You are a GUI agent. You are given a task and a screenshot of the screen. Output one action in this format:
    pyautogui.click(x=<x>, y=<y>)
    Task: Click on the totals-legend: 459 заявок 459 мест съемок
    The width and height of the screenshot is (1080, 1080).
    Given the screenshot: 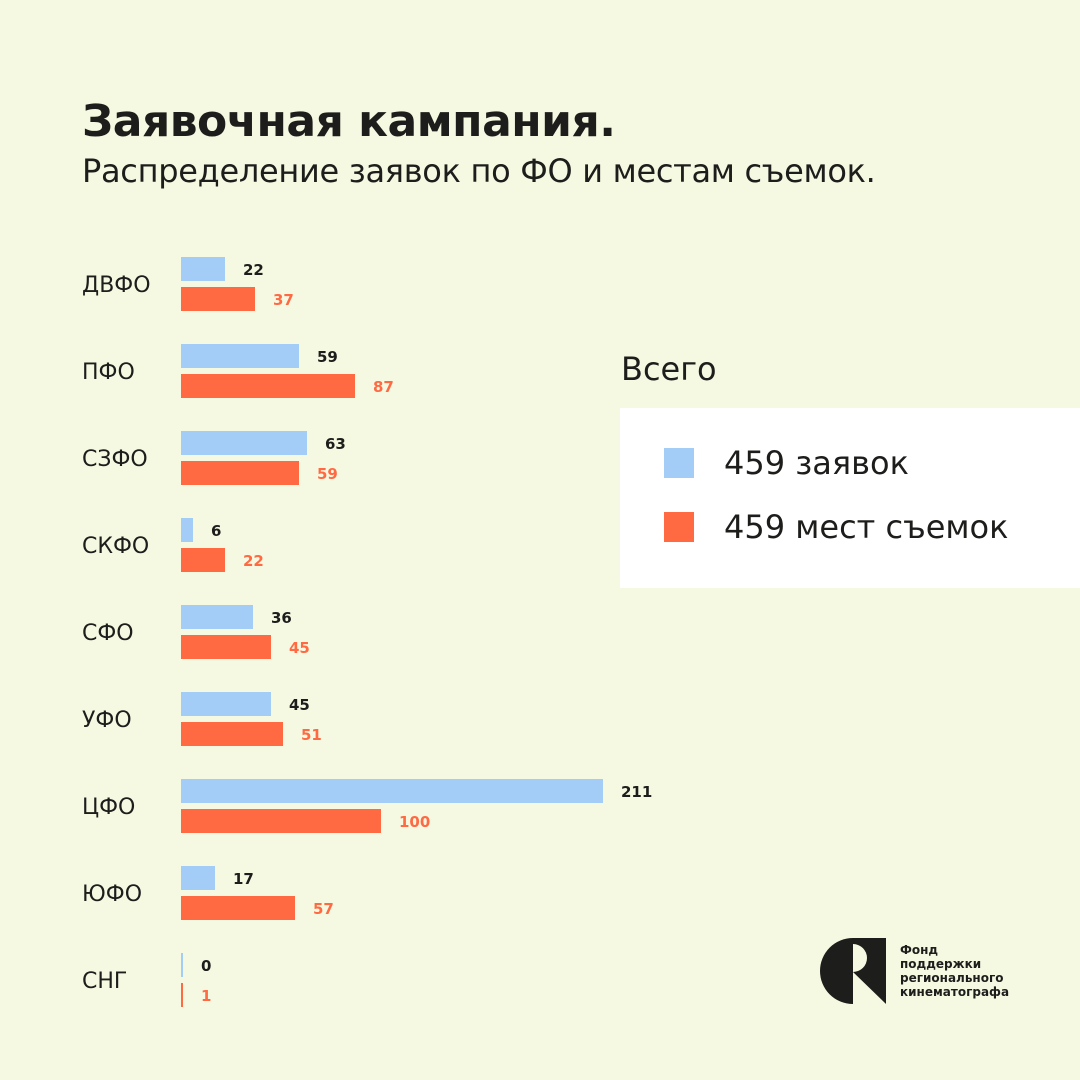 What is the action you would take?
    pyautogui.click(x=850, y=498)
    